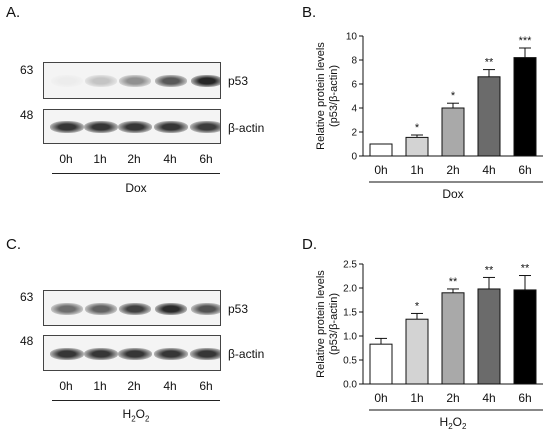 Image resolution: width=550 pixels, height=438 pixels. What do you see at coordinates (381, 364) in the screenshot?
I see `panel-d-bar-0h` at bounding box center [381, 364].